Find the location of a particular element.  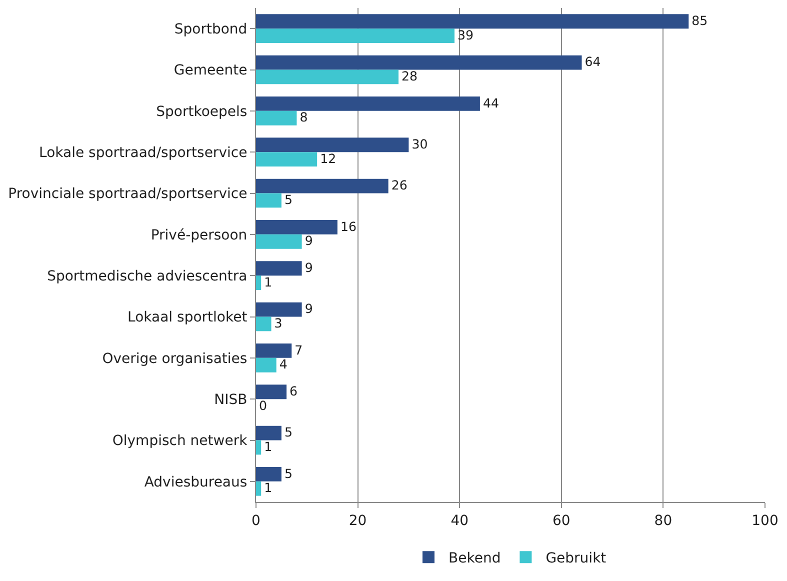

y-tick-label: Lokaal sportloket is located at coordinates (188, 318).